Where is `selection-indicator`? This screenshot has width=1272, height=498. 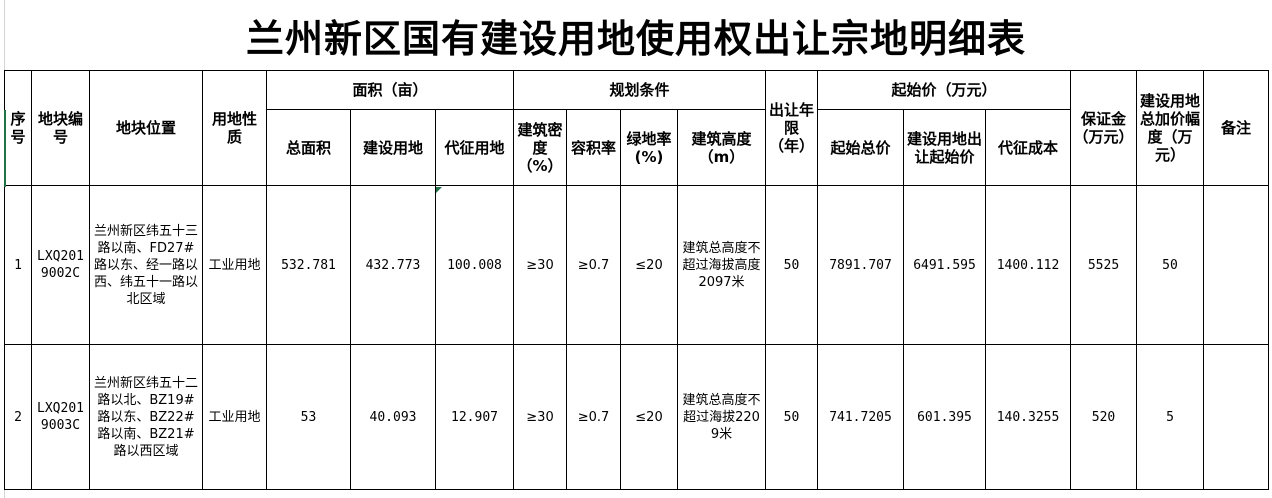
selection-indicator is located at coordinates (5, 148).